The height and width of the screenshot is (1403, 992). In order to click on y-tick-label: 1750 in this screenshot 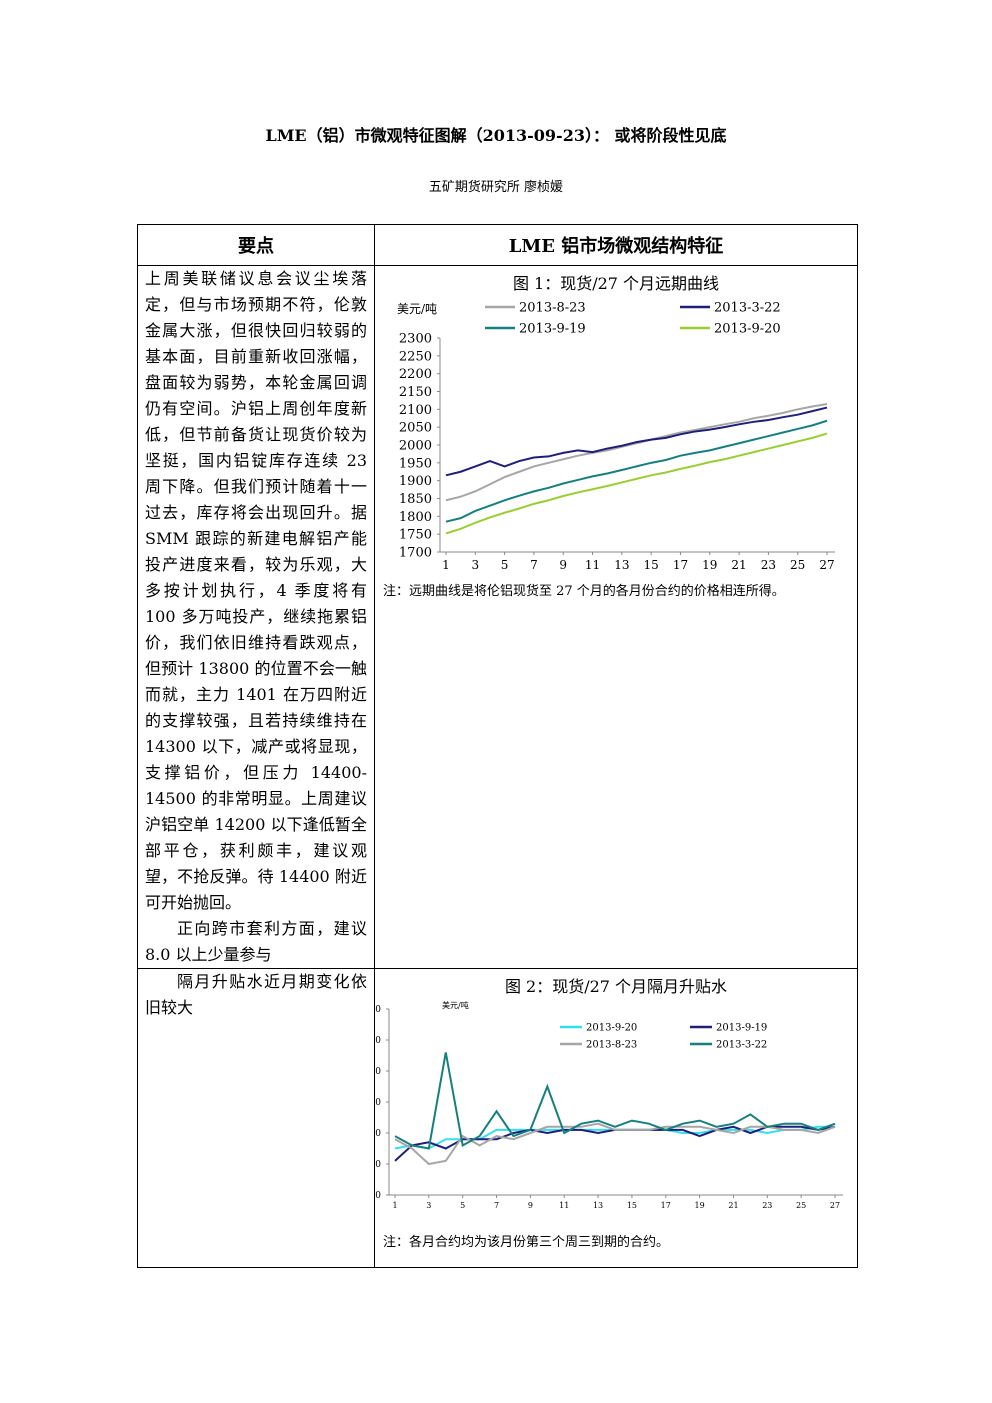, I will do `click(415, 535)`.